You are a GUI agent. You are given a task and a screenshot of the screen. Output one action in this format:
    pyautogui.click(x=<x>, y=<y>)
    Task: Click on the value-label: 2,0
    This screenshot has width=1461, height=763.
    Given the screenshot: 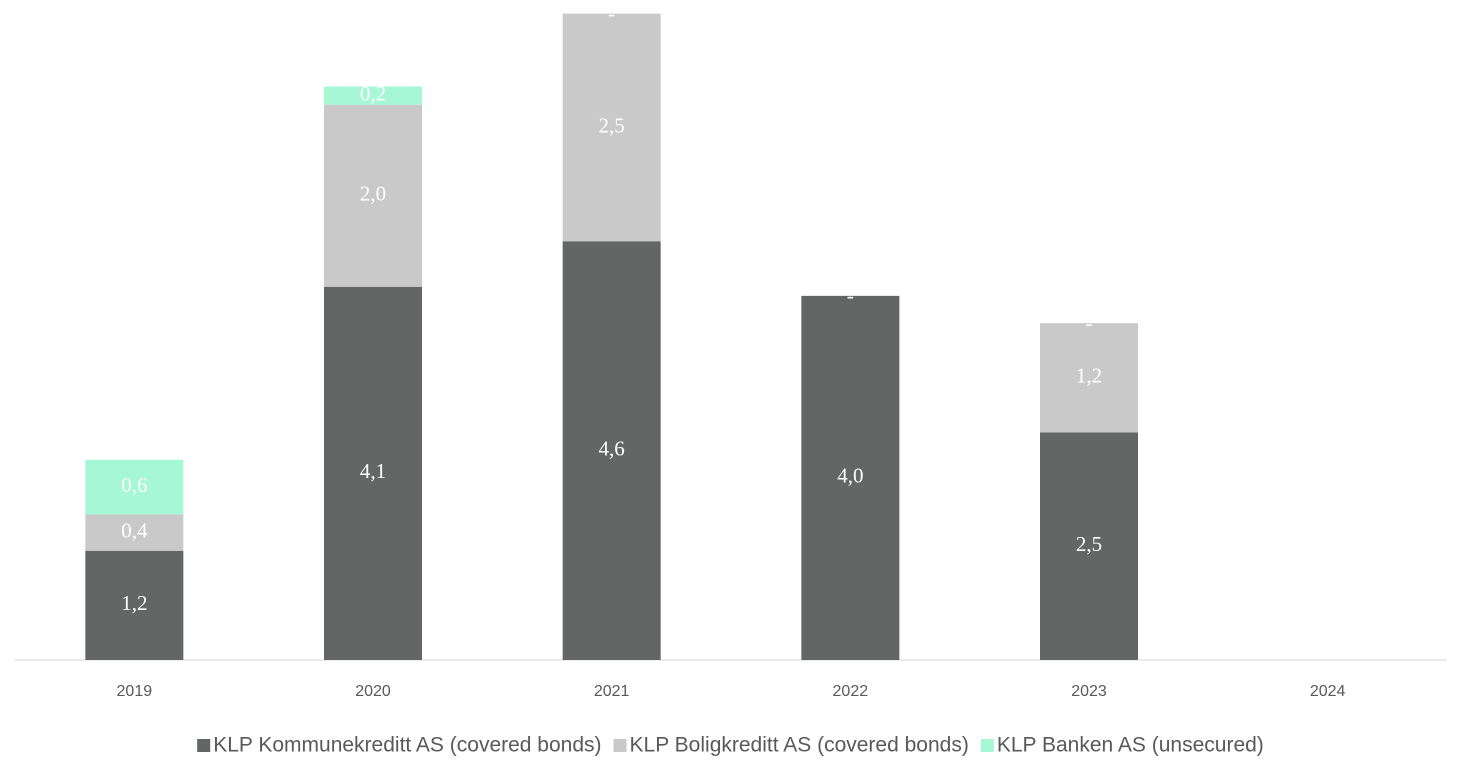 What is the action you would take?
    pyautogui.click(x=373, y=194)
    